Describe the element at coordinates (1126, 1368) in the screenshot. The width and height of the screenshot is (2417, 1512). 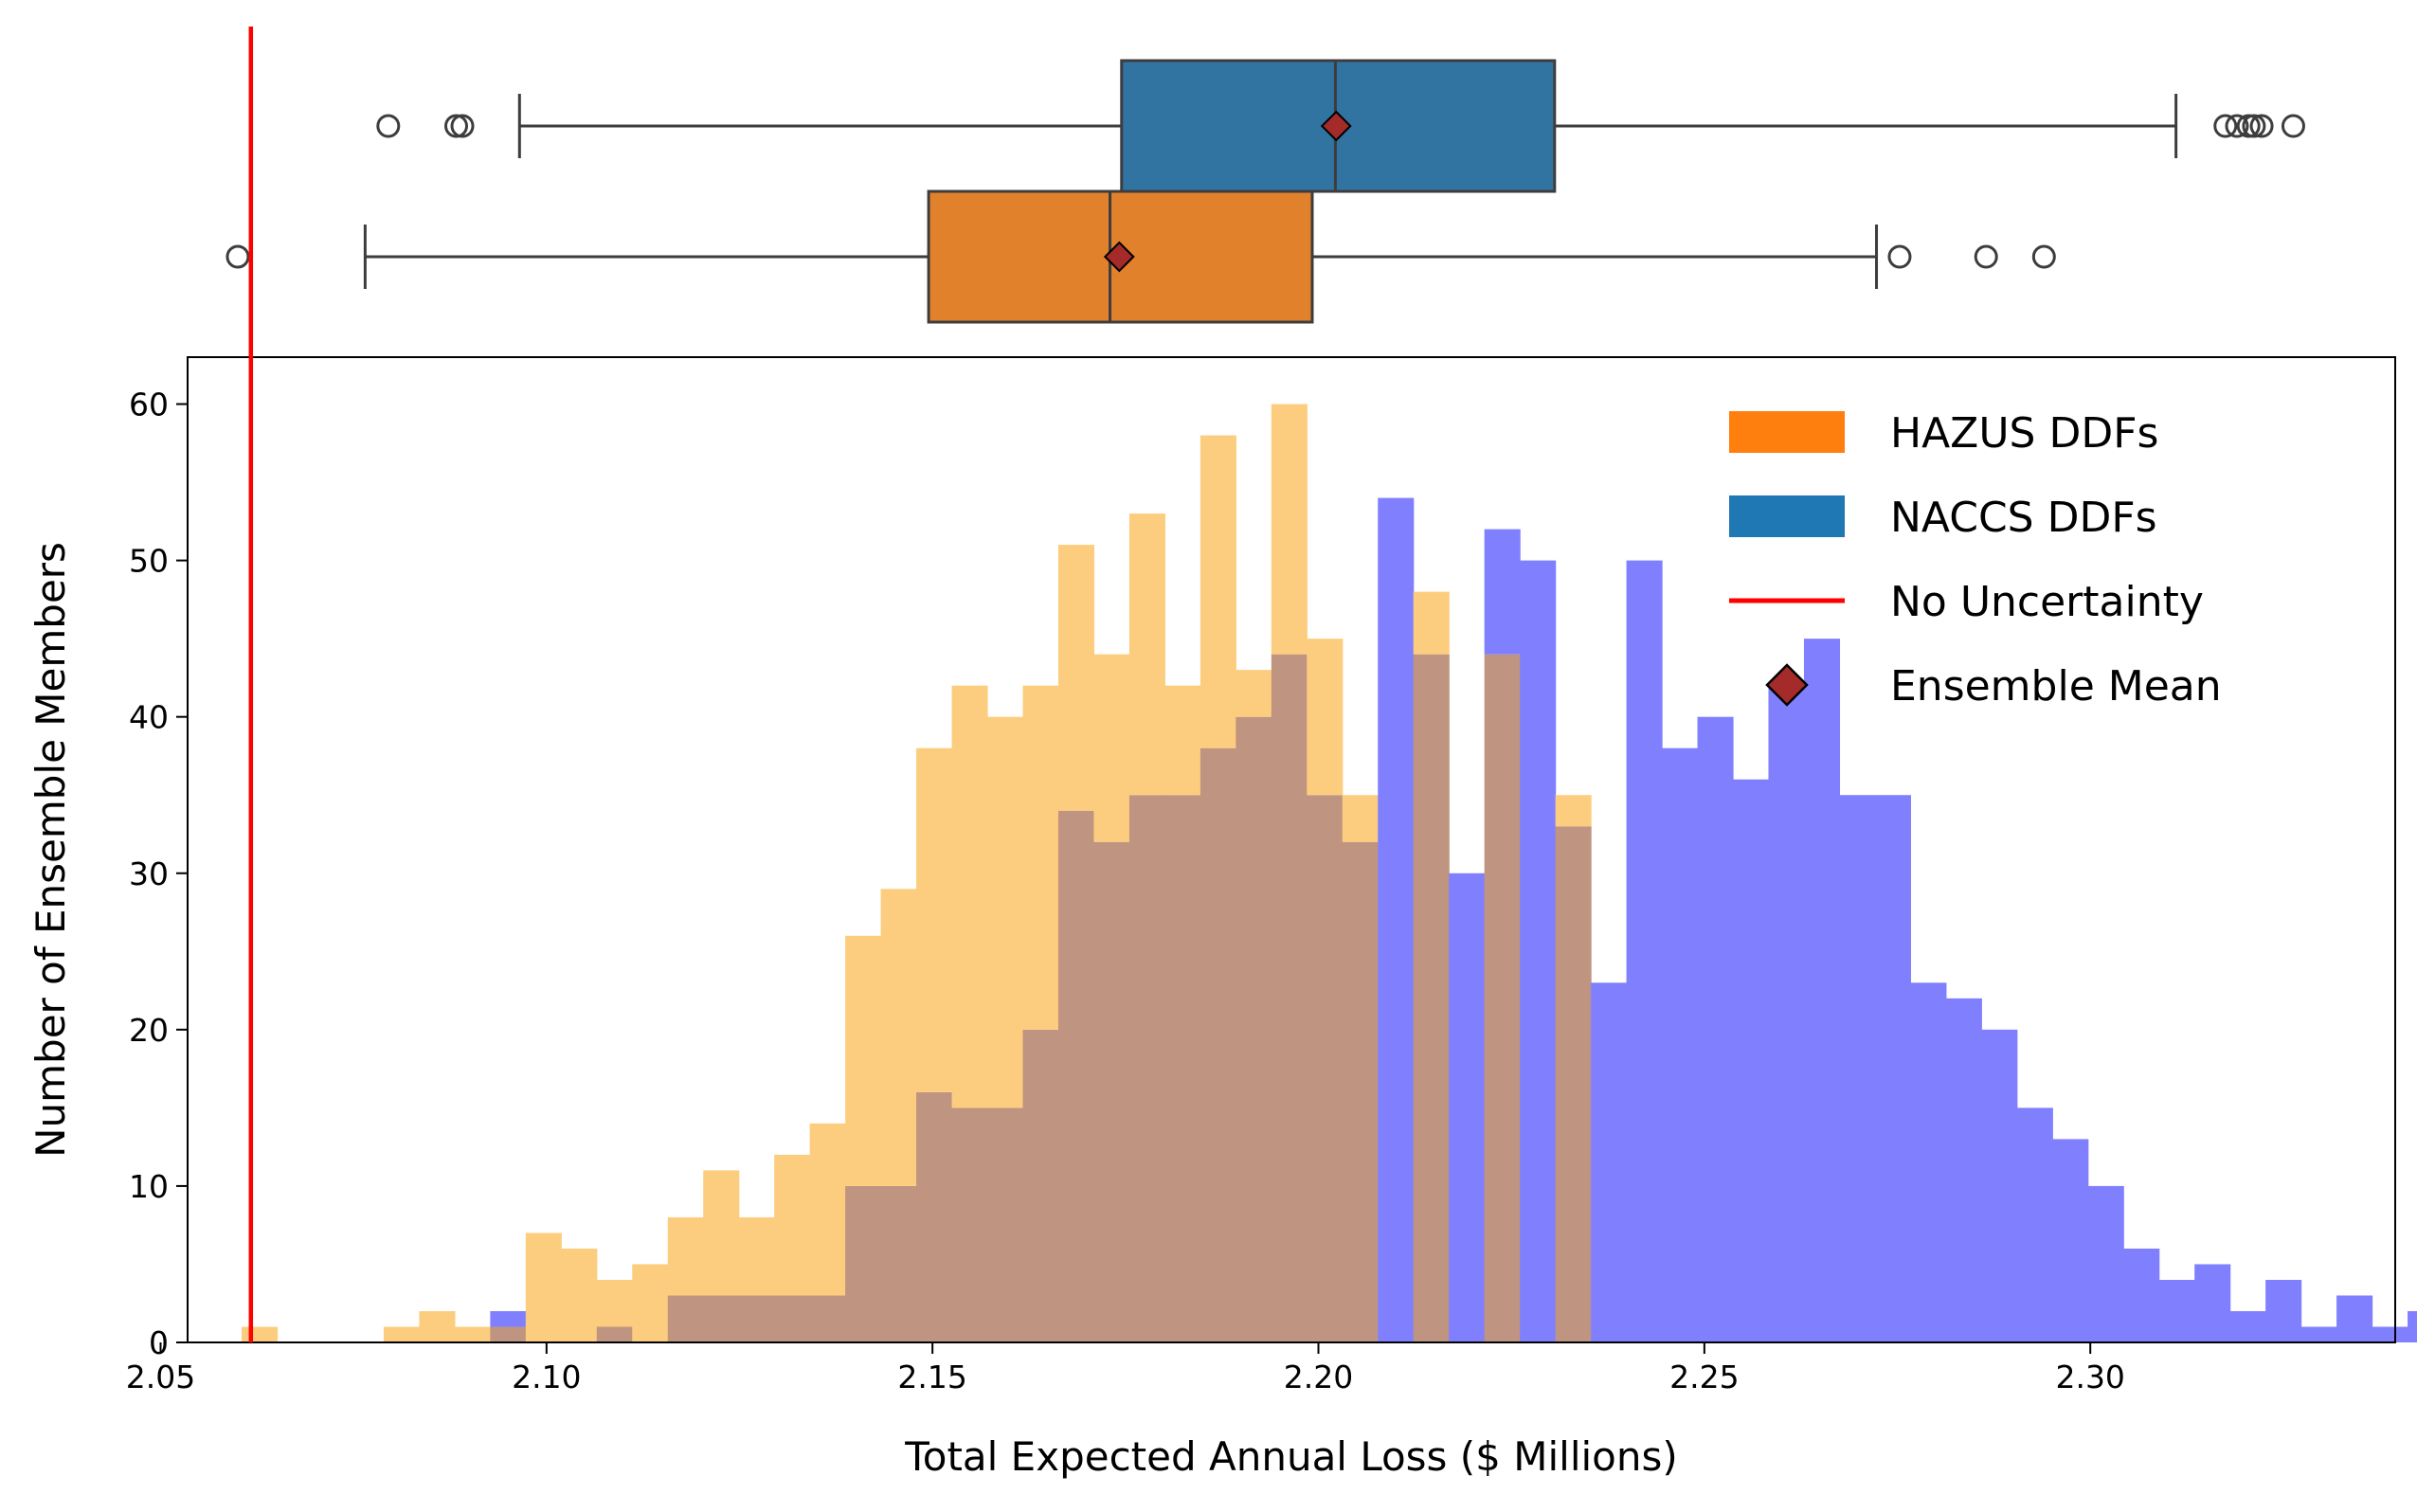
I see `x-axis: 2.05 2.10 2.15 2.20 2.25 2.30` at that location.